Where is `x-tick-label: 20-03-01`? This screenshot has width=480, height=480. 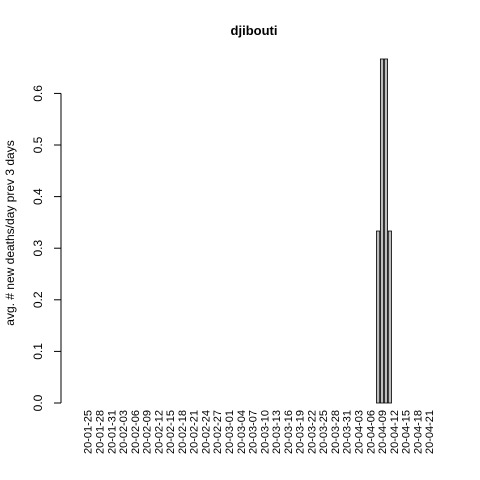
x-tick-label: 20-03-01 is located at coordinates (230, 432).